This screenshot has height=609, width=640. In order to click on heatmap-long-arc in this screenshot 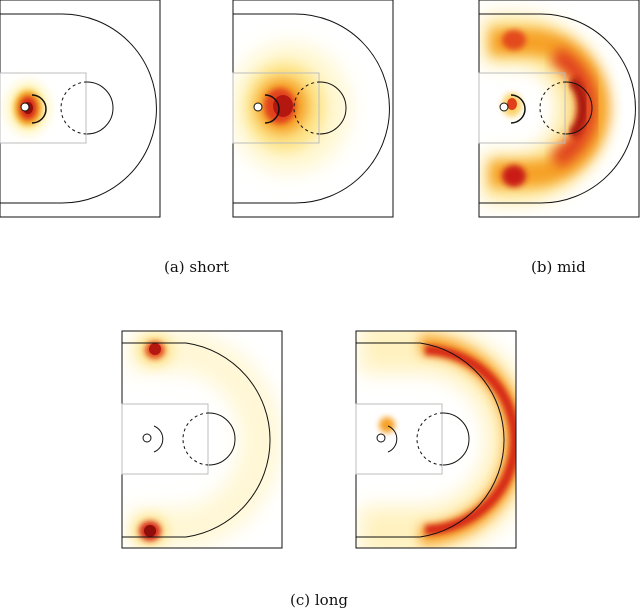, I will do `click(436, 439)`.